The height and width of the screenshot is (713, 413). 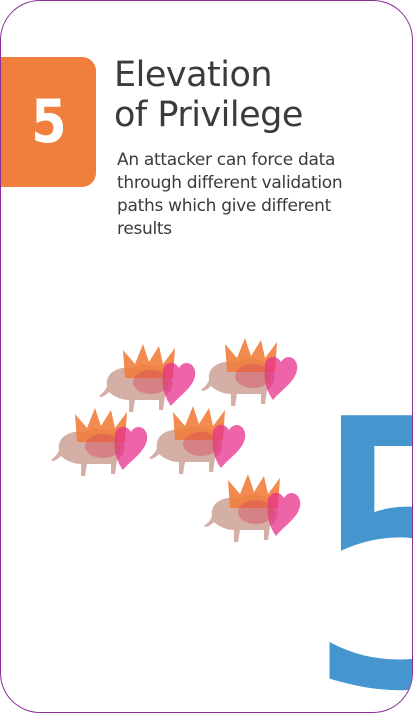 I want to click on rank-value: 5, so click(x=48, y=122).